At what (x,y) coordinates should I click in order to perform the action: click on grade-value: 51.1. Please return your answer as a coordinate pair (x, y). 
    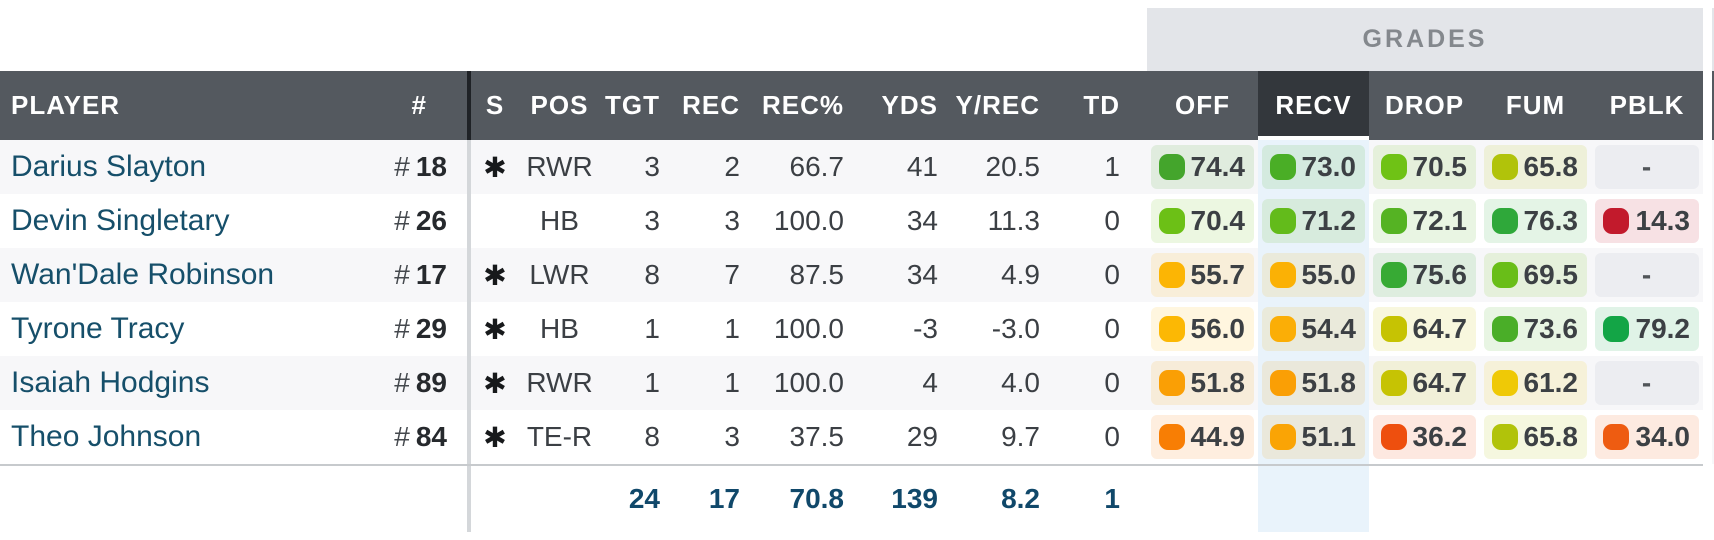
    Looking at the image, I should click on (1329, 436).